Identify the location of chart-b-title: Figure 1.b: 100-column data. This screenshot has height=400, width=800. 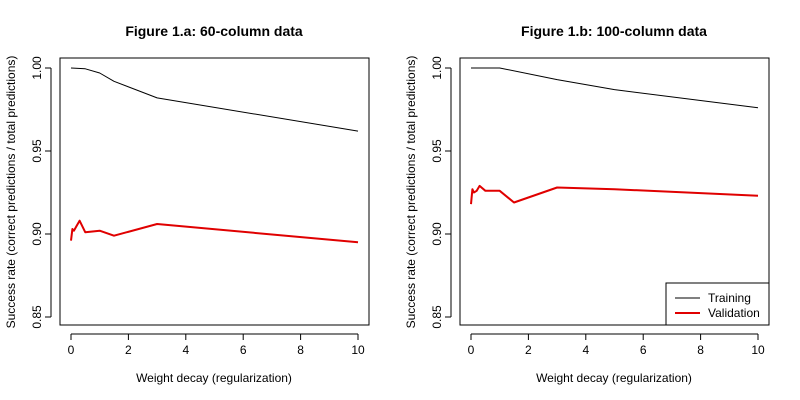
(614, 31).